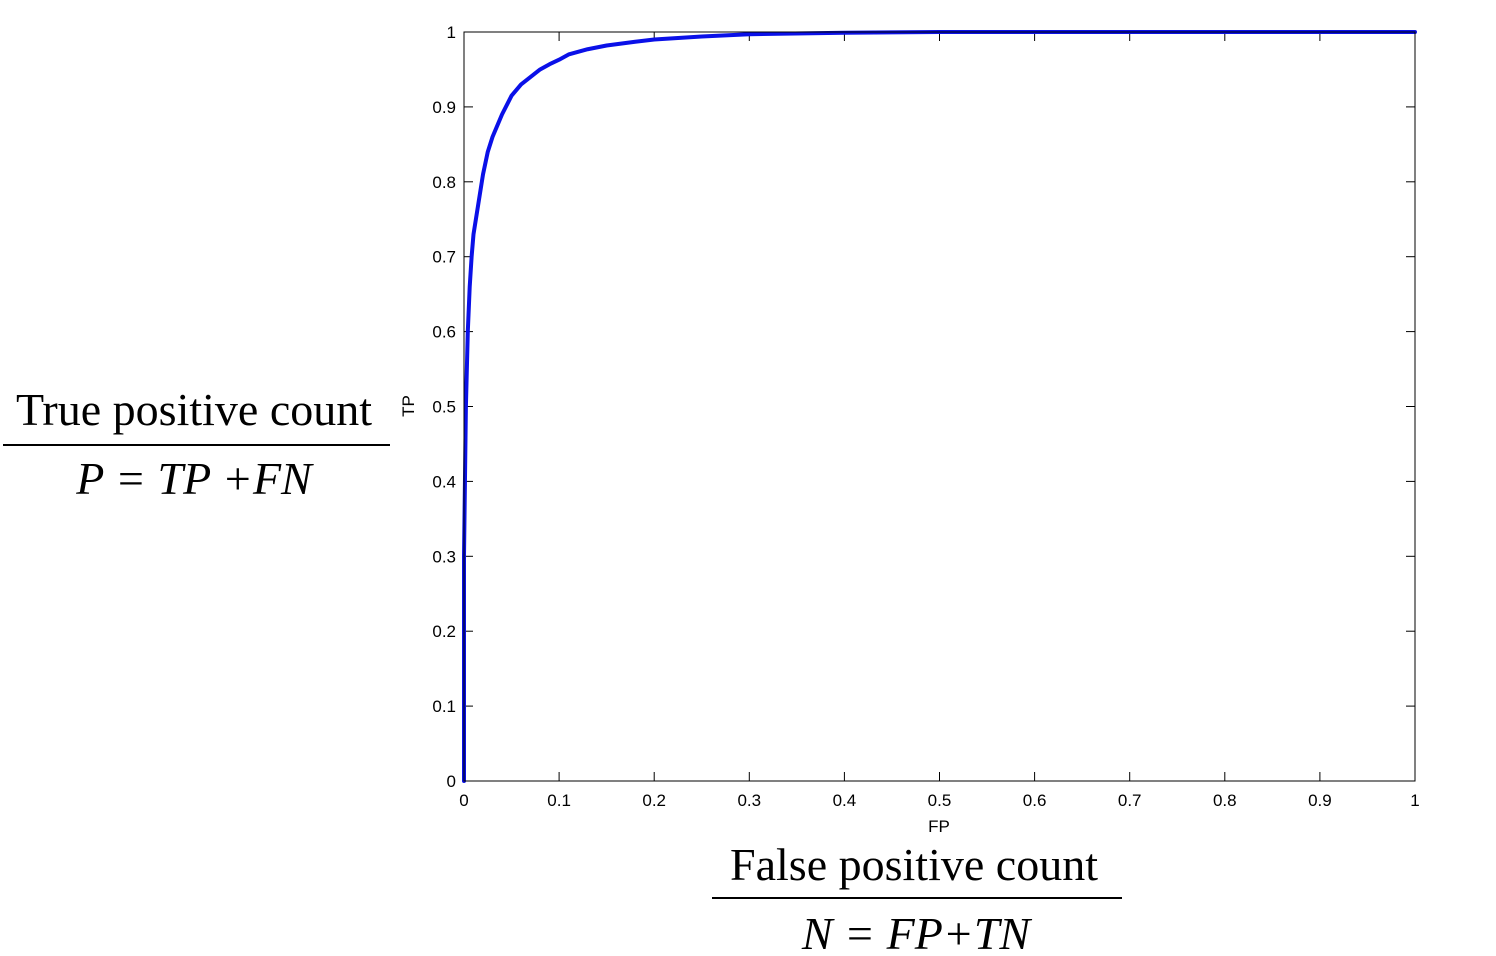 Image resolution: width=1496 pixels, height=956 pixels. What do you see at coordinates (749, 800) in the screenshot?
I see `x-tick-label: 0.3` at bounding box center [749, 800].